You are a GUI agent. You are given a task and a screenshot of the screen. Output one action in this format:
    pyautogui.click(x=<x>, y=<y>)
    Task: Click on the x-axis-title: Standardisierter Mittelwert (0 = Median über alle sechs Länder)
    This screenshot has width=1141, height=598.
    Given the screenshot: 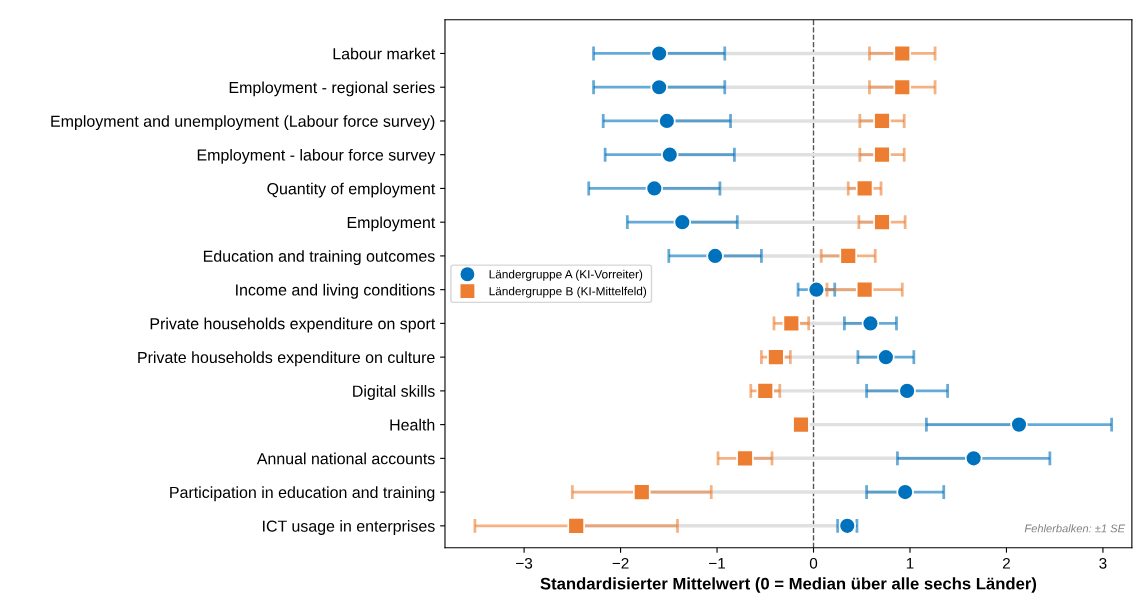 What is the action you would take?
    pyautogui.click(x=788, y=585)
    